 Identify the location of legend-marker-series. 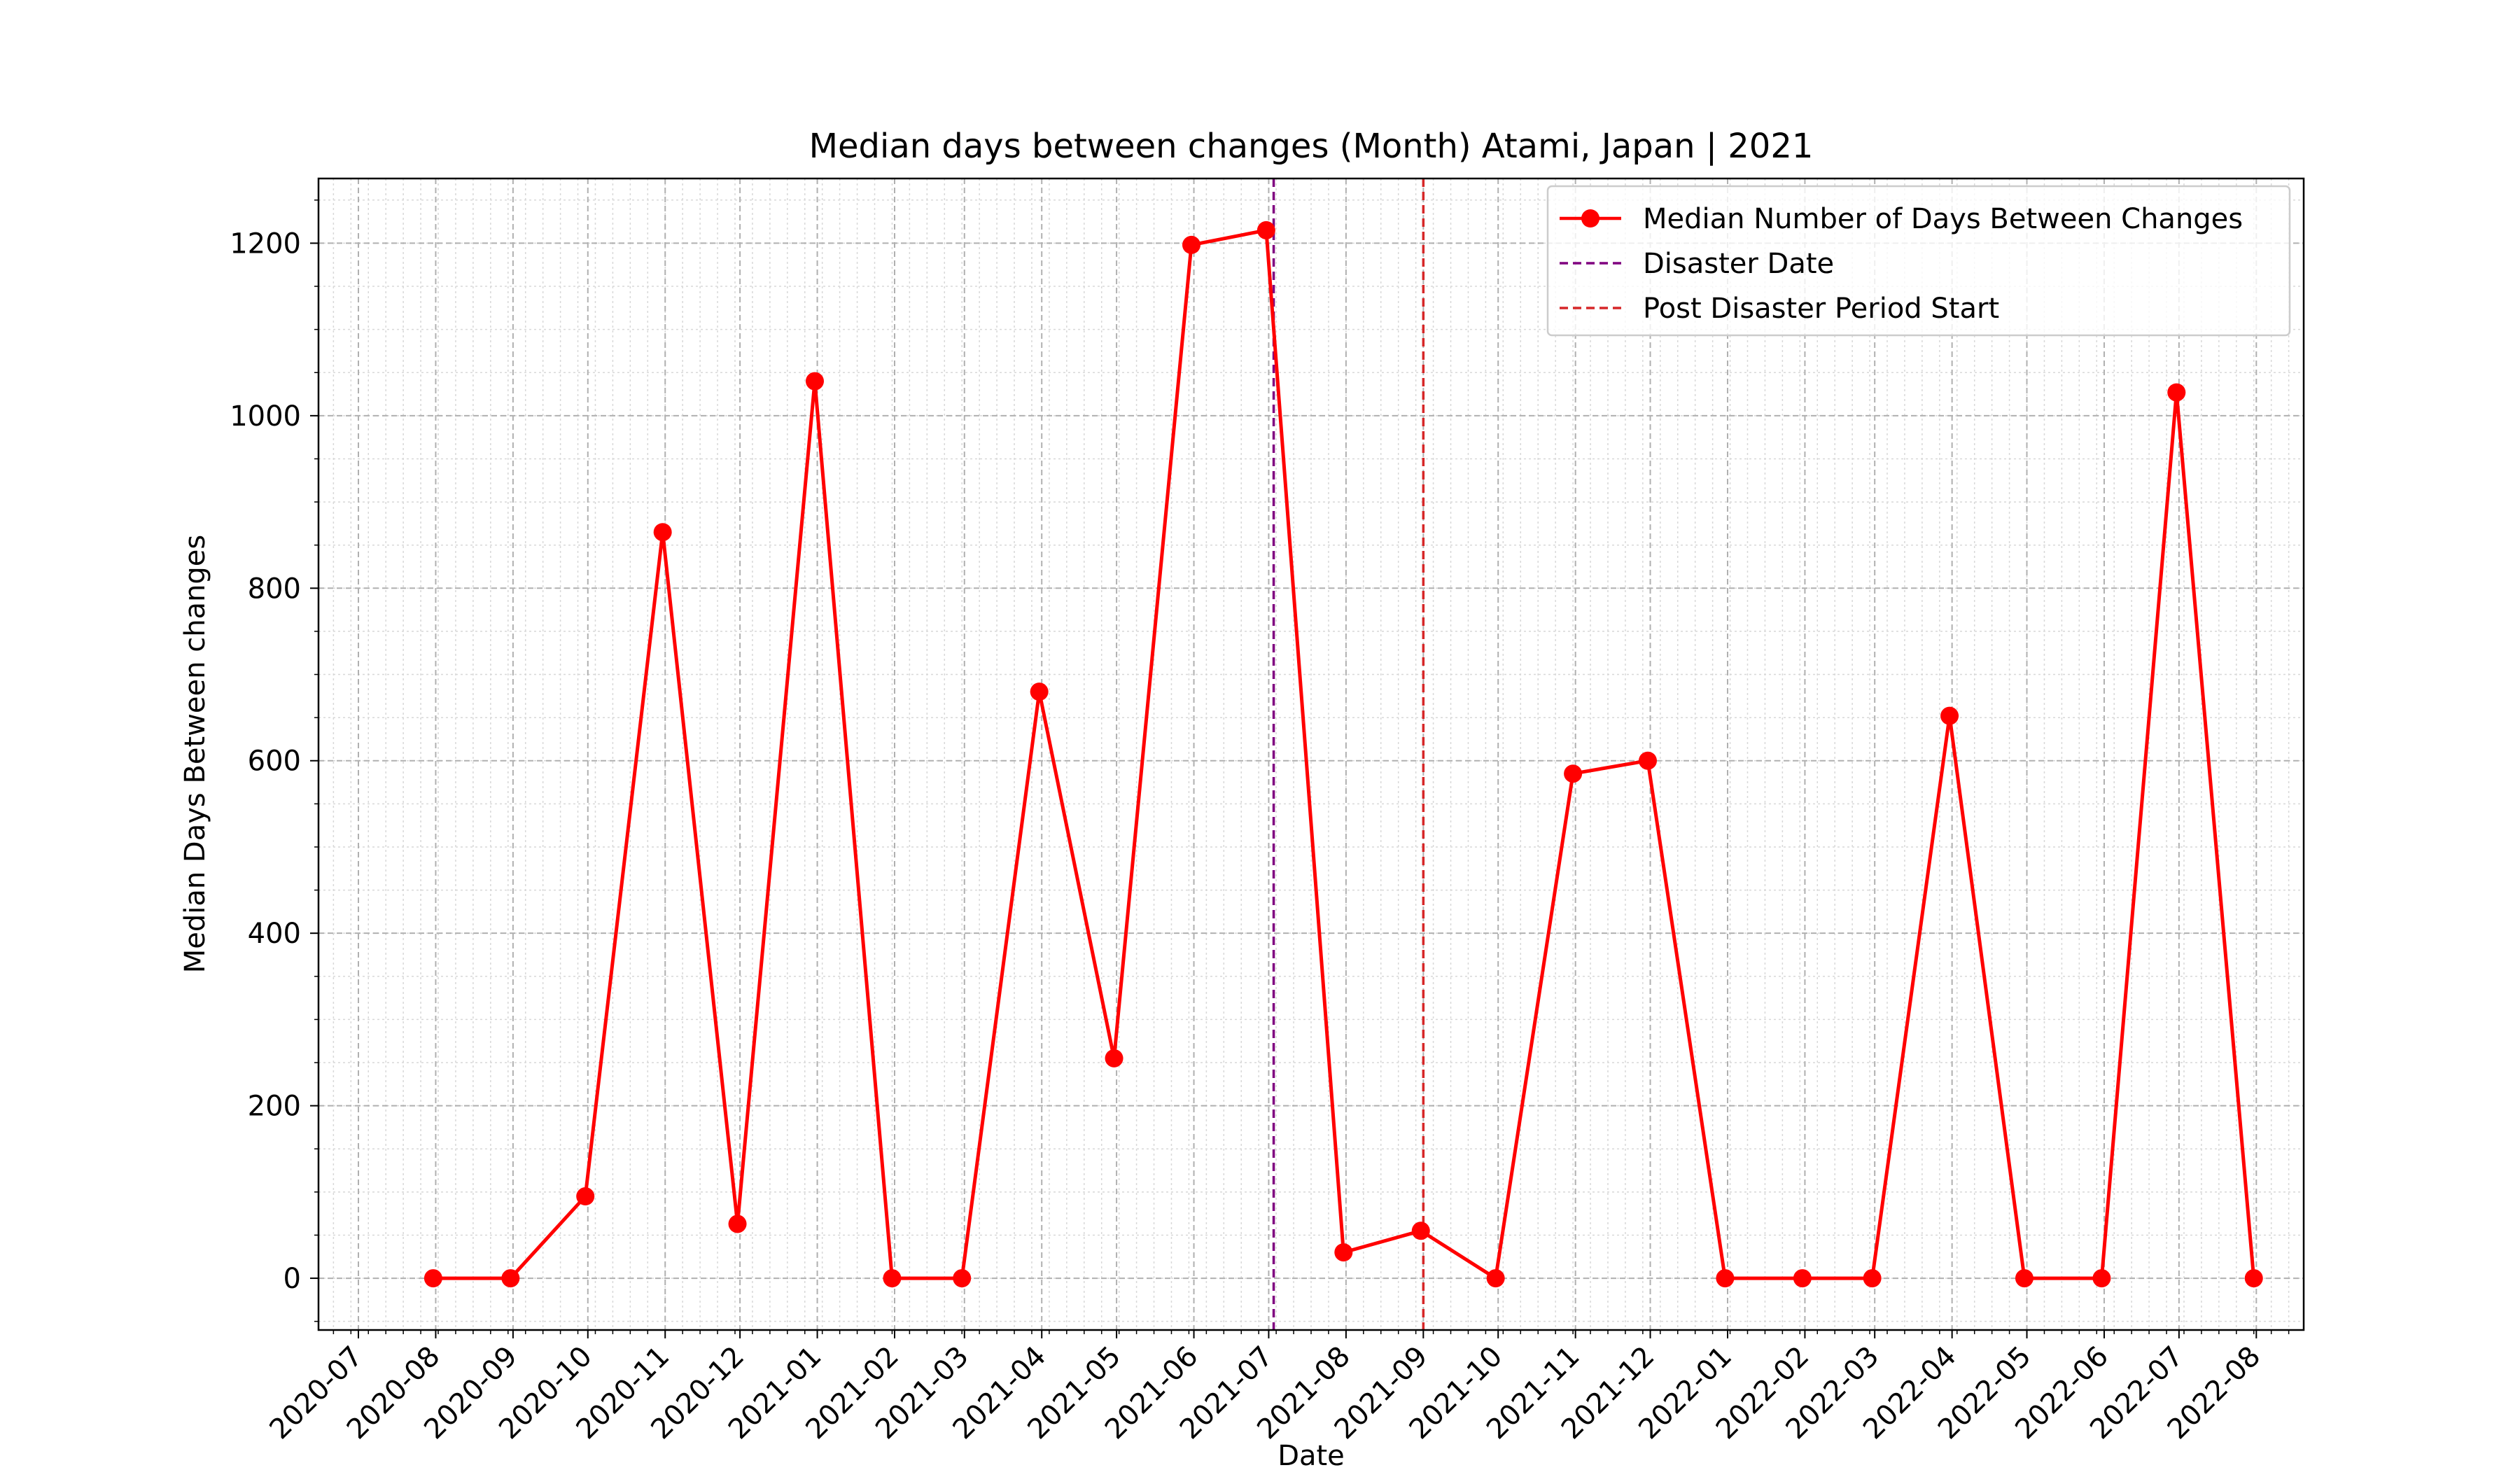
(1590, 218).